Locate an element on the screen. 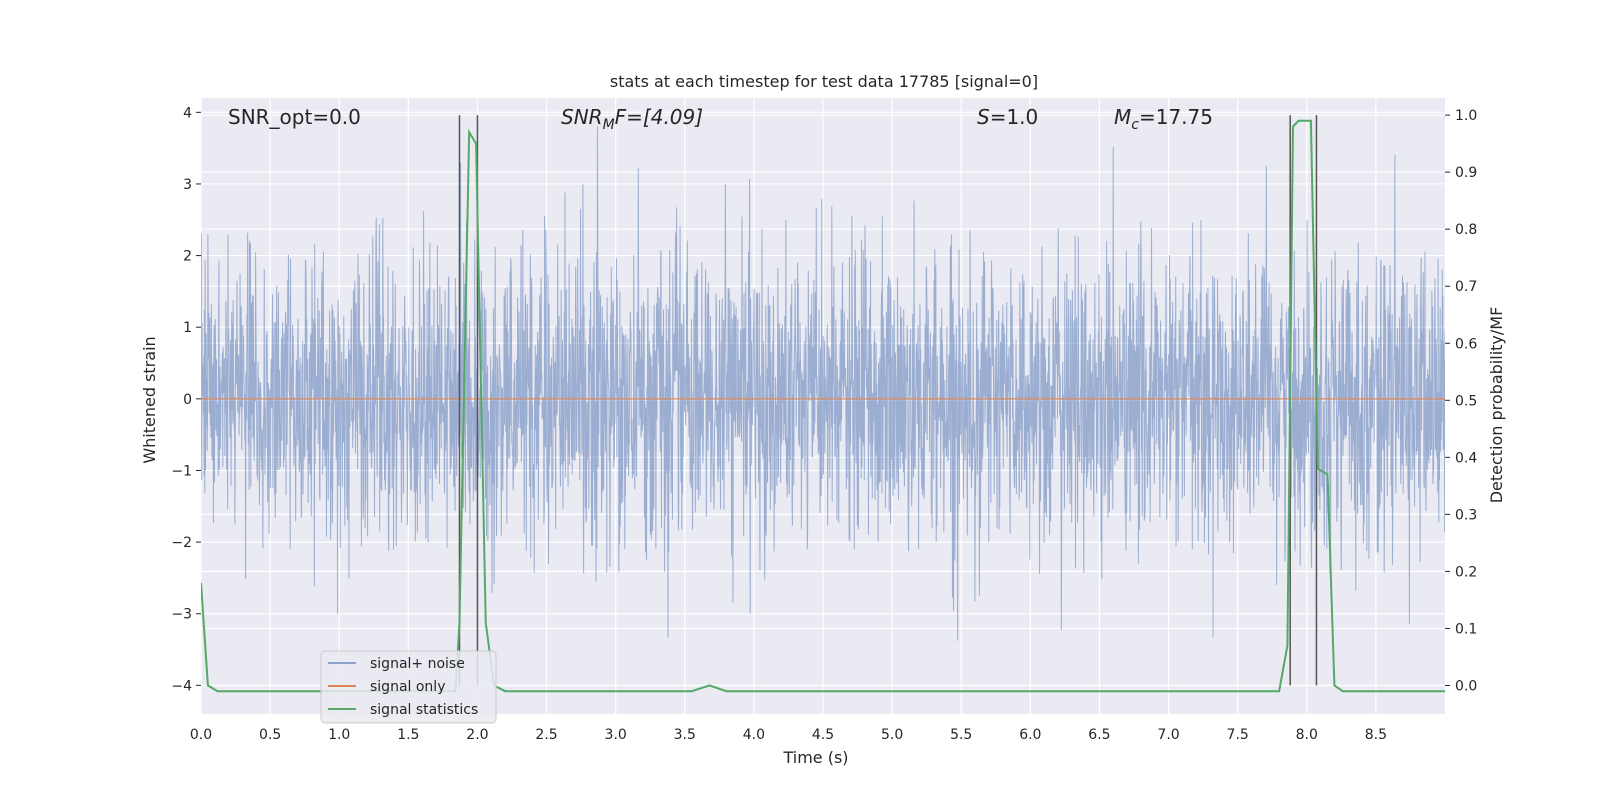 The image size is (1600, 800). x-tick-label: 8.0 is located at coordinates (1307, 735).